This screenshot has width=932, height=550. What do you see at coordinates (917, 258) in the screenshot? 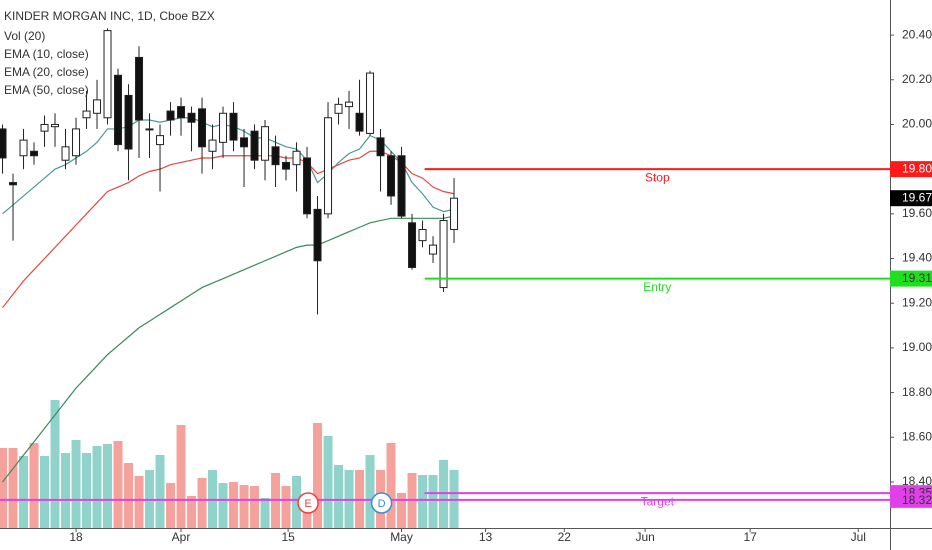
I see `y-tick-label: 19.40` at bounding box center [917, 258].